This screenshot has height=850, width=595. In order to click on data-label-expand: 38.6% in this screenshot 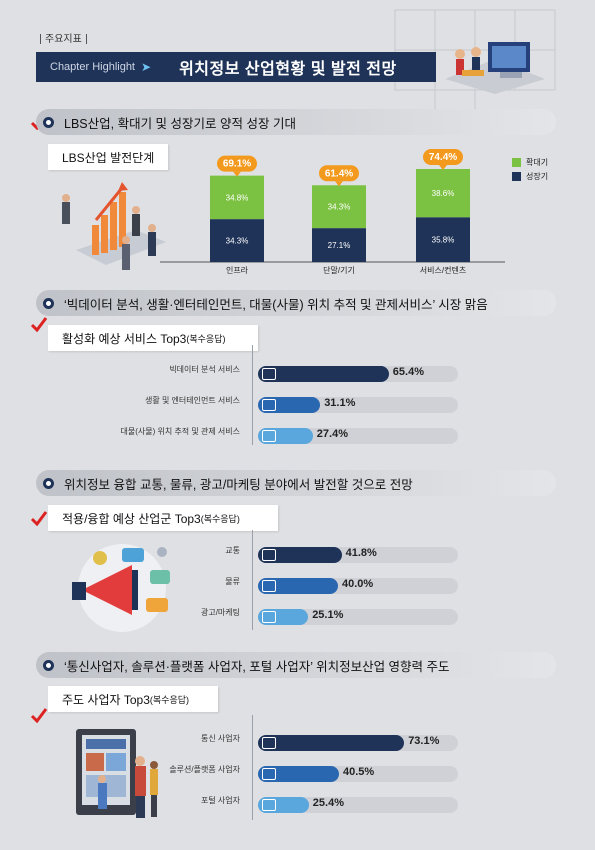, I will do `click(443, 193)`.